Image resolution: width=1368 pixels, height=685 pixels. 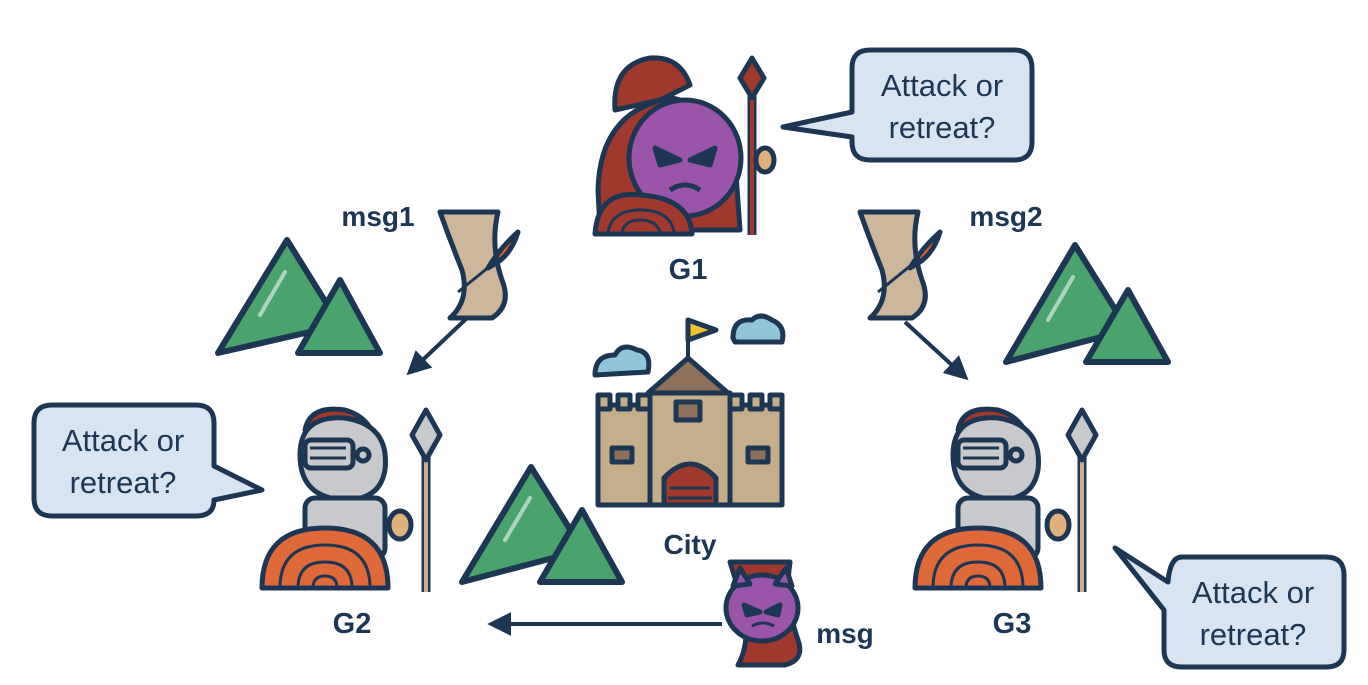 What do you see at coordinates (942, 85) in the screenshot?
I see `bubble-g1-line1: Attack or` at bounding box center [942, 85].